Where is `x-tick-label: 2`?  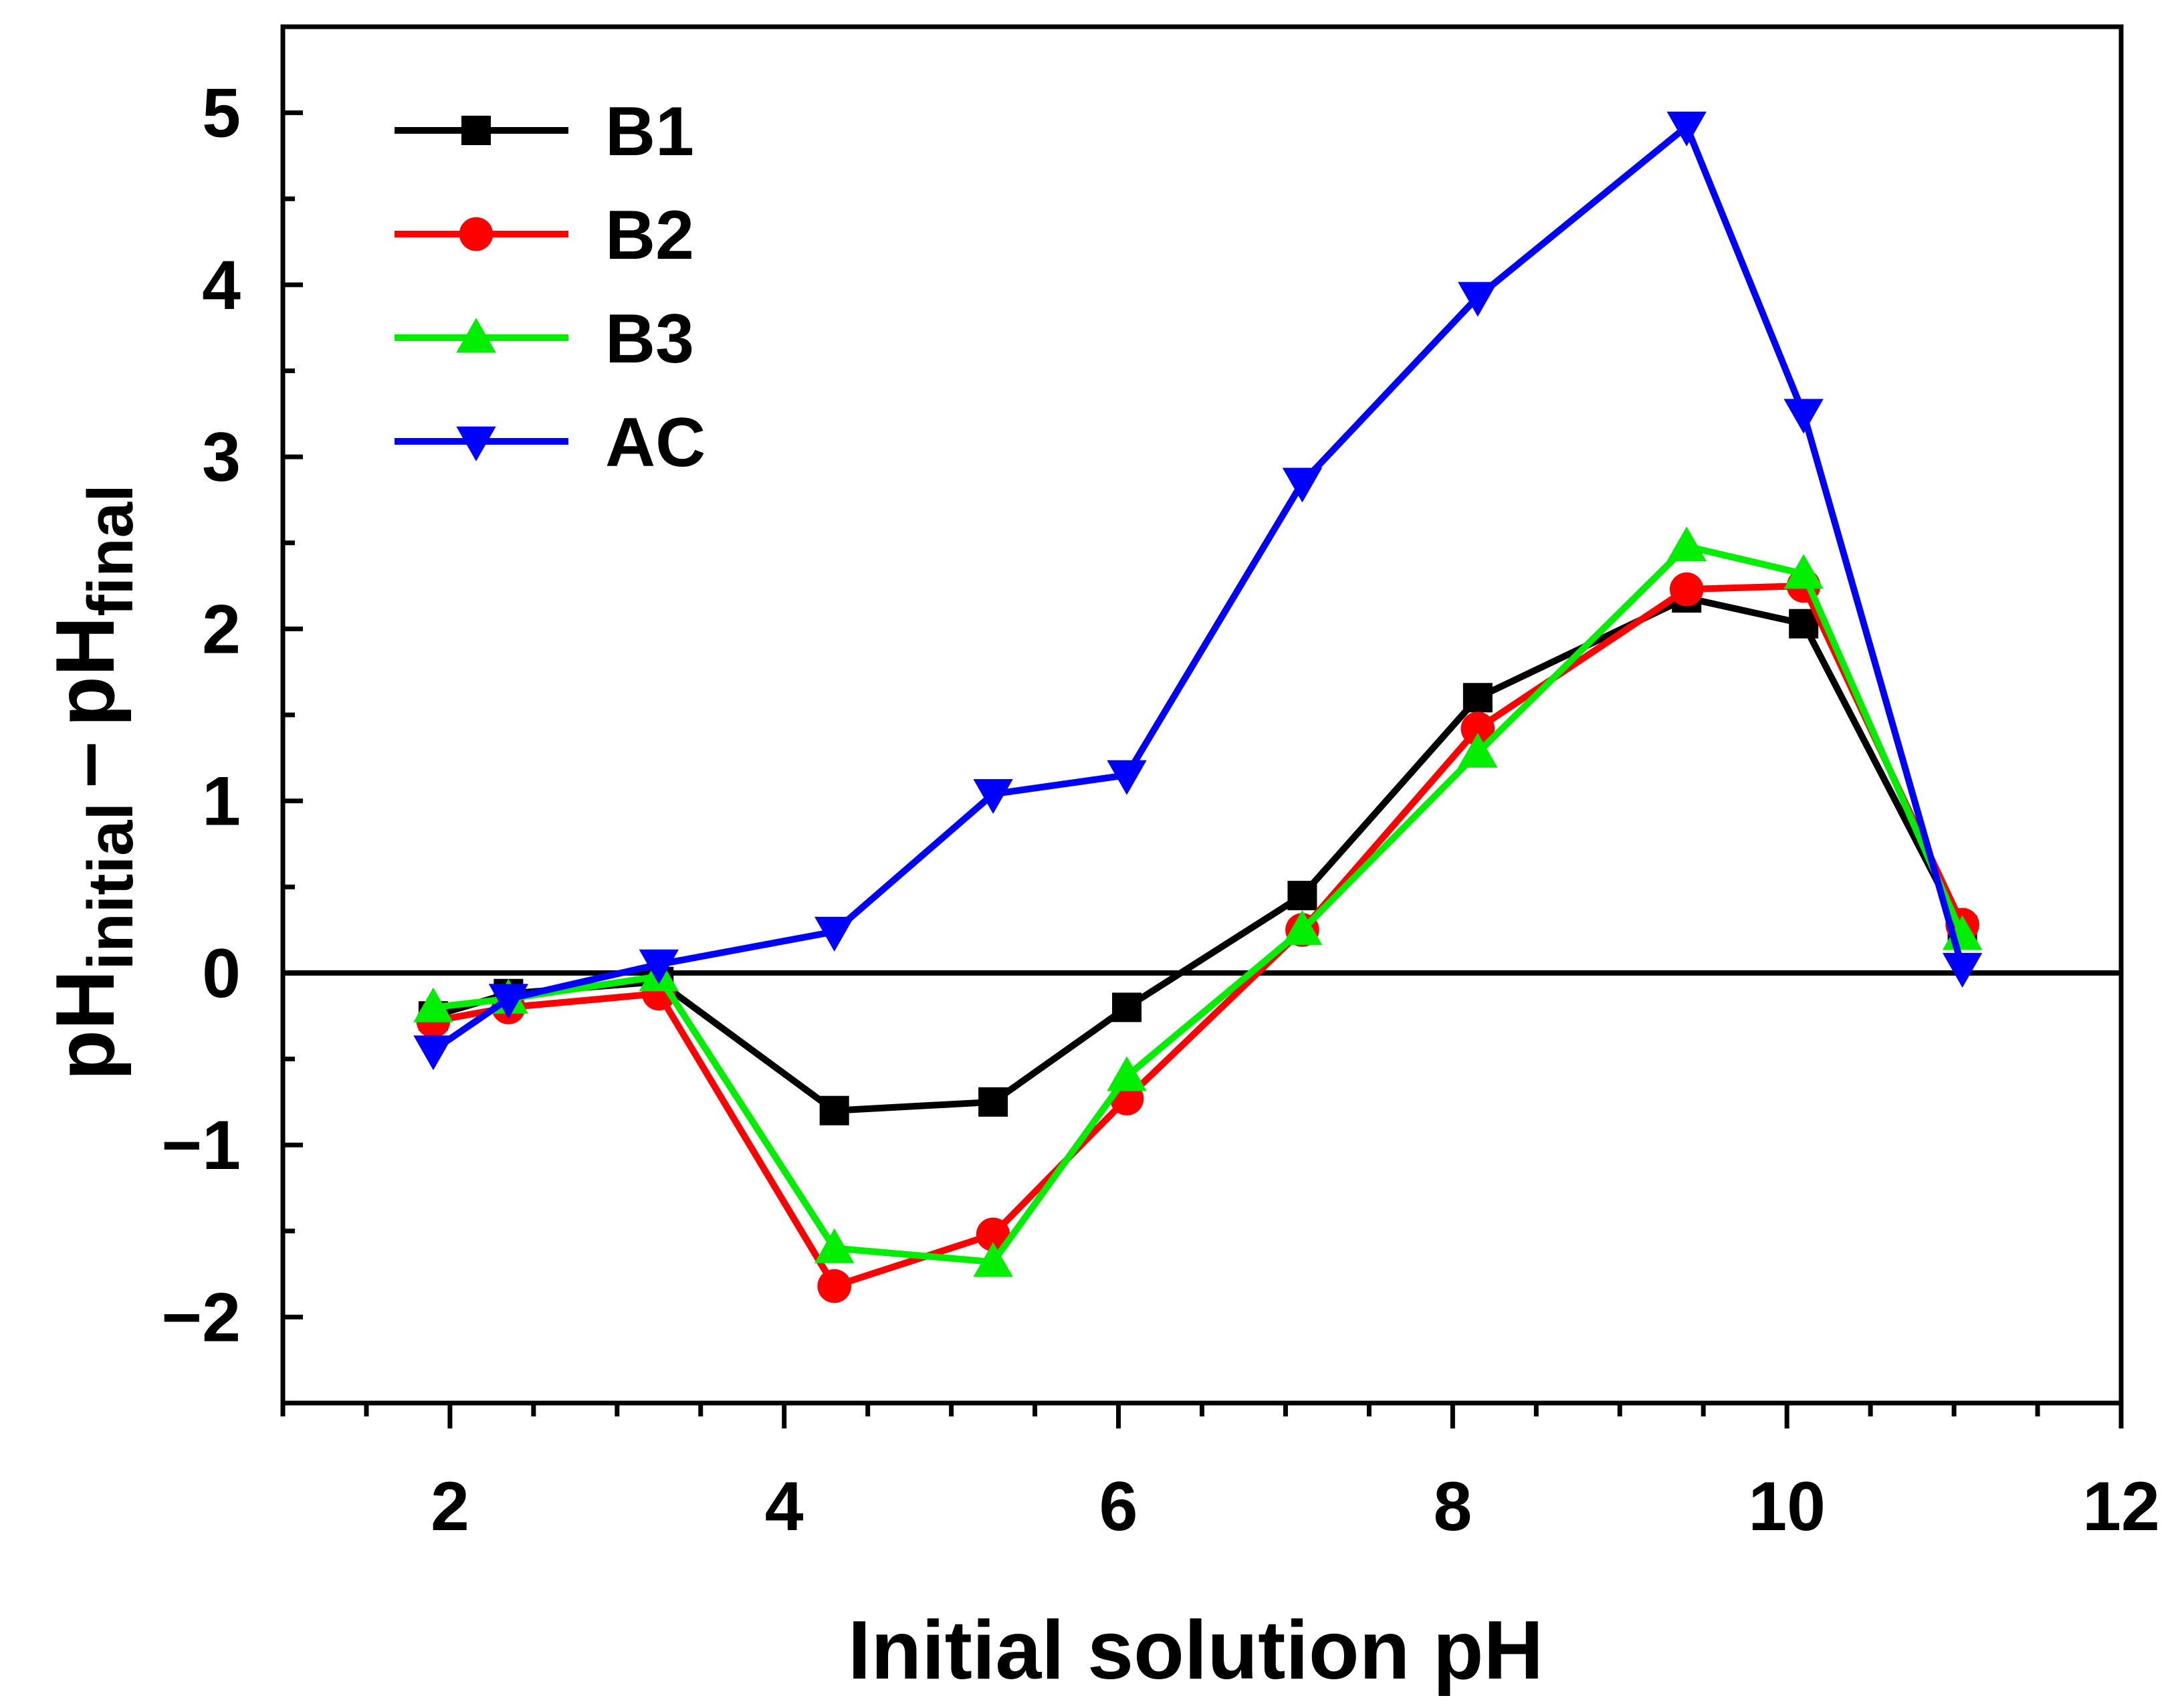 x-tick-label: 2 is located at coordinates (450, 1506).